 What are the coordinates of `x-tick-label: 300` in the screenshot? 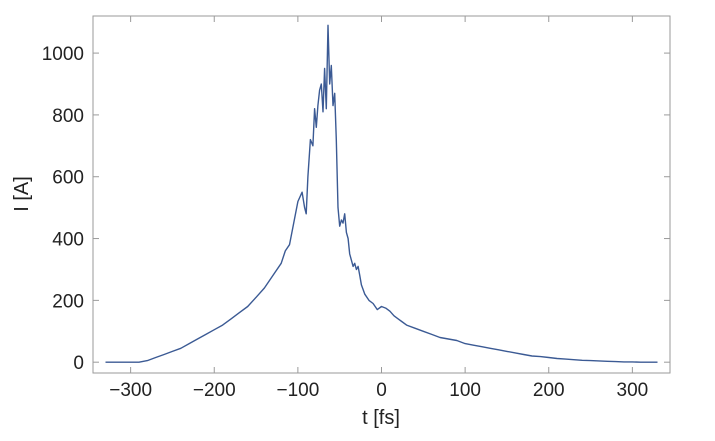 It's located at (633, 390).